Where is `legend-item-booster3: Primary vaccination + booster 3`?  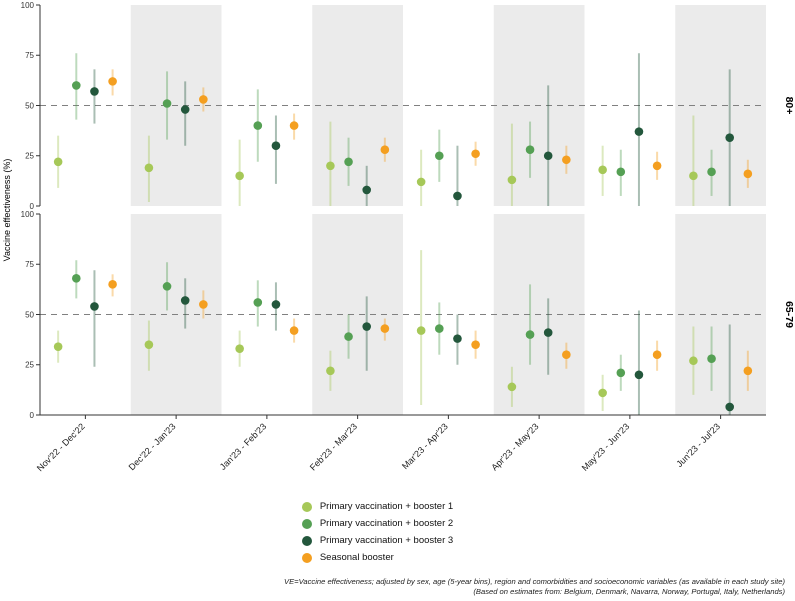
legend-item-booster3: Primary vaccination + booster 3 is located at coordinates (377, 540).